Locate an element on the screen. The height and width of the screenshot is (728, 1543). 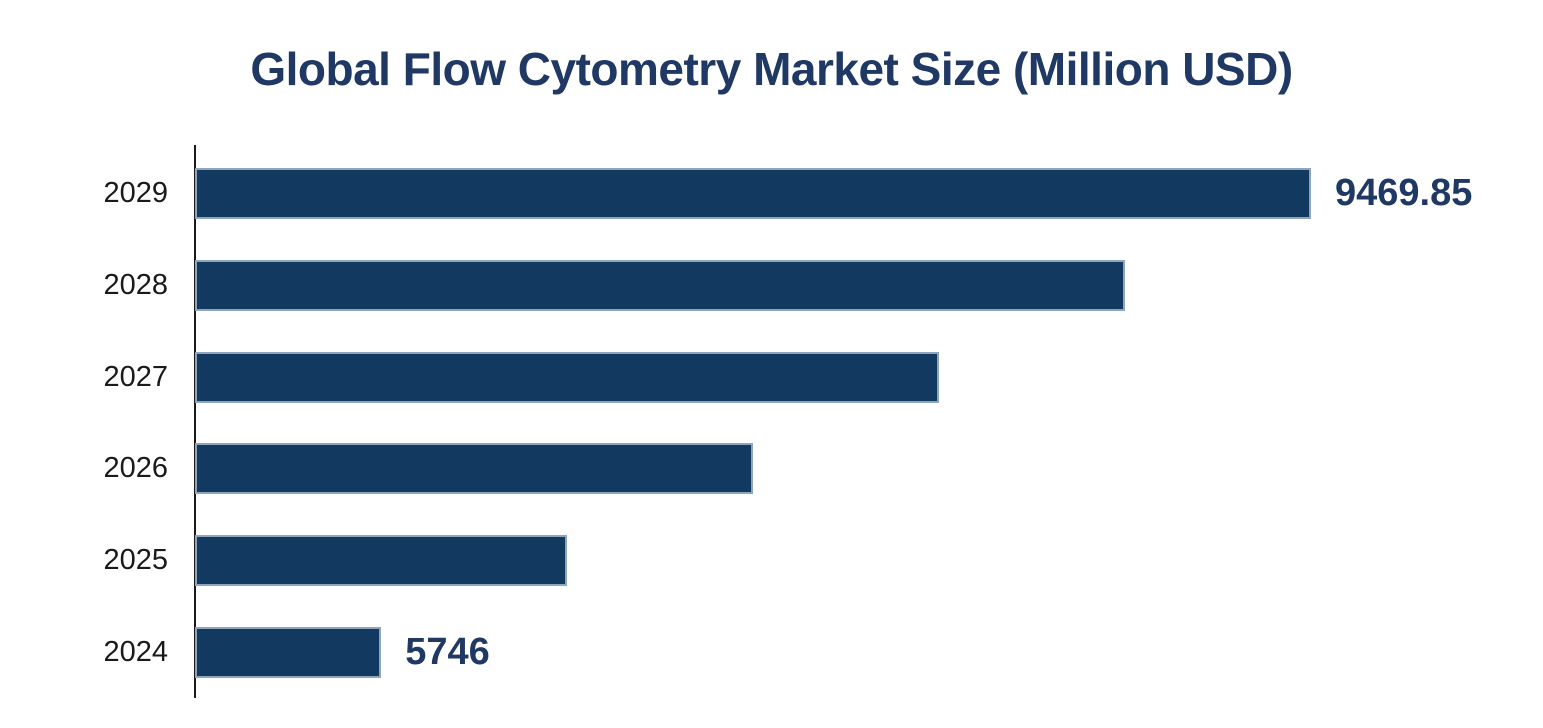
bar-row: 2025 is located at coordinates (284, 561).